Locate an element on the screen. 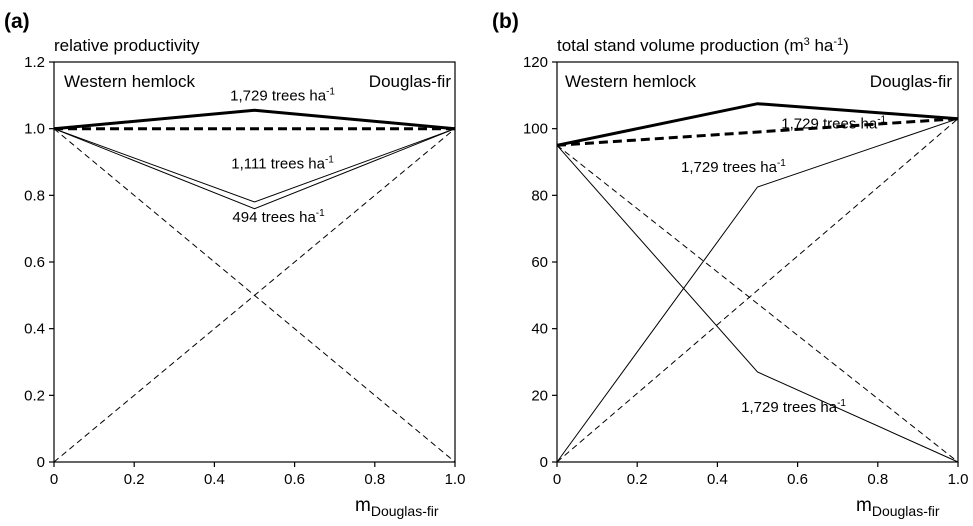  panel-b-left-species-label: Western hemlock is located at coordinates (631, 81).